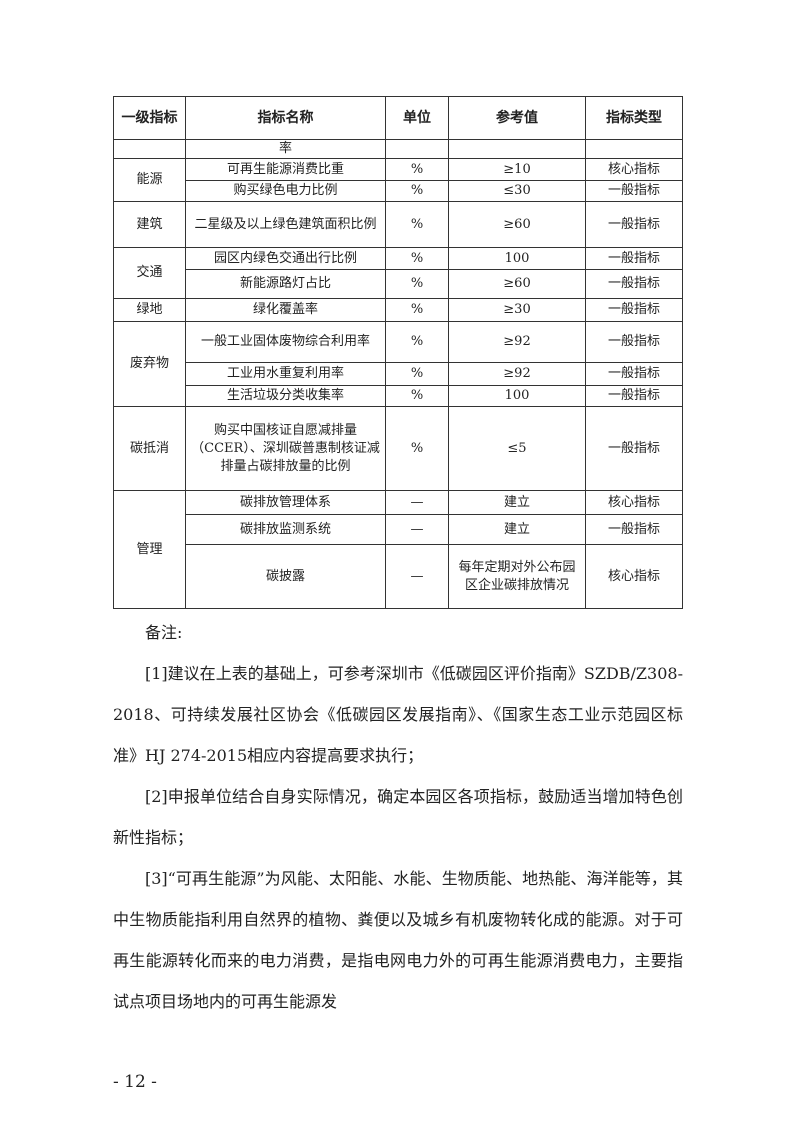  Describe the element at coordinates (149, 310) in the screenshot. I see `category-cell: 绿地` at that location.